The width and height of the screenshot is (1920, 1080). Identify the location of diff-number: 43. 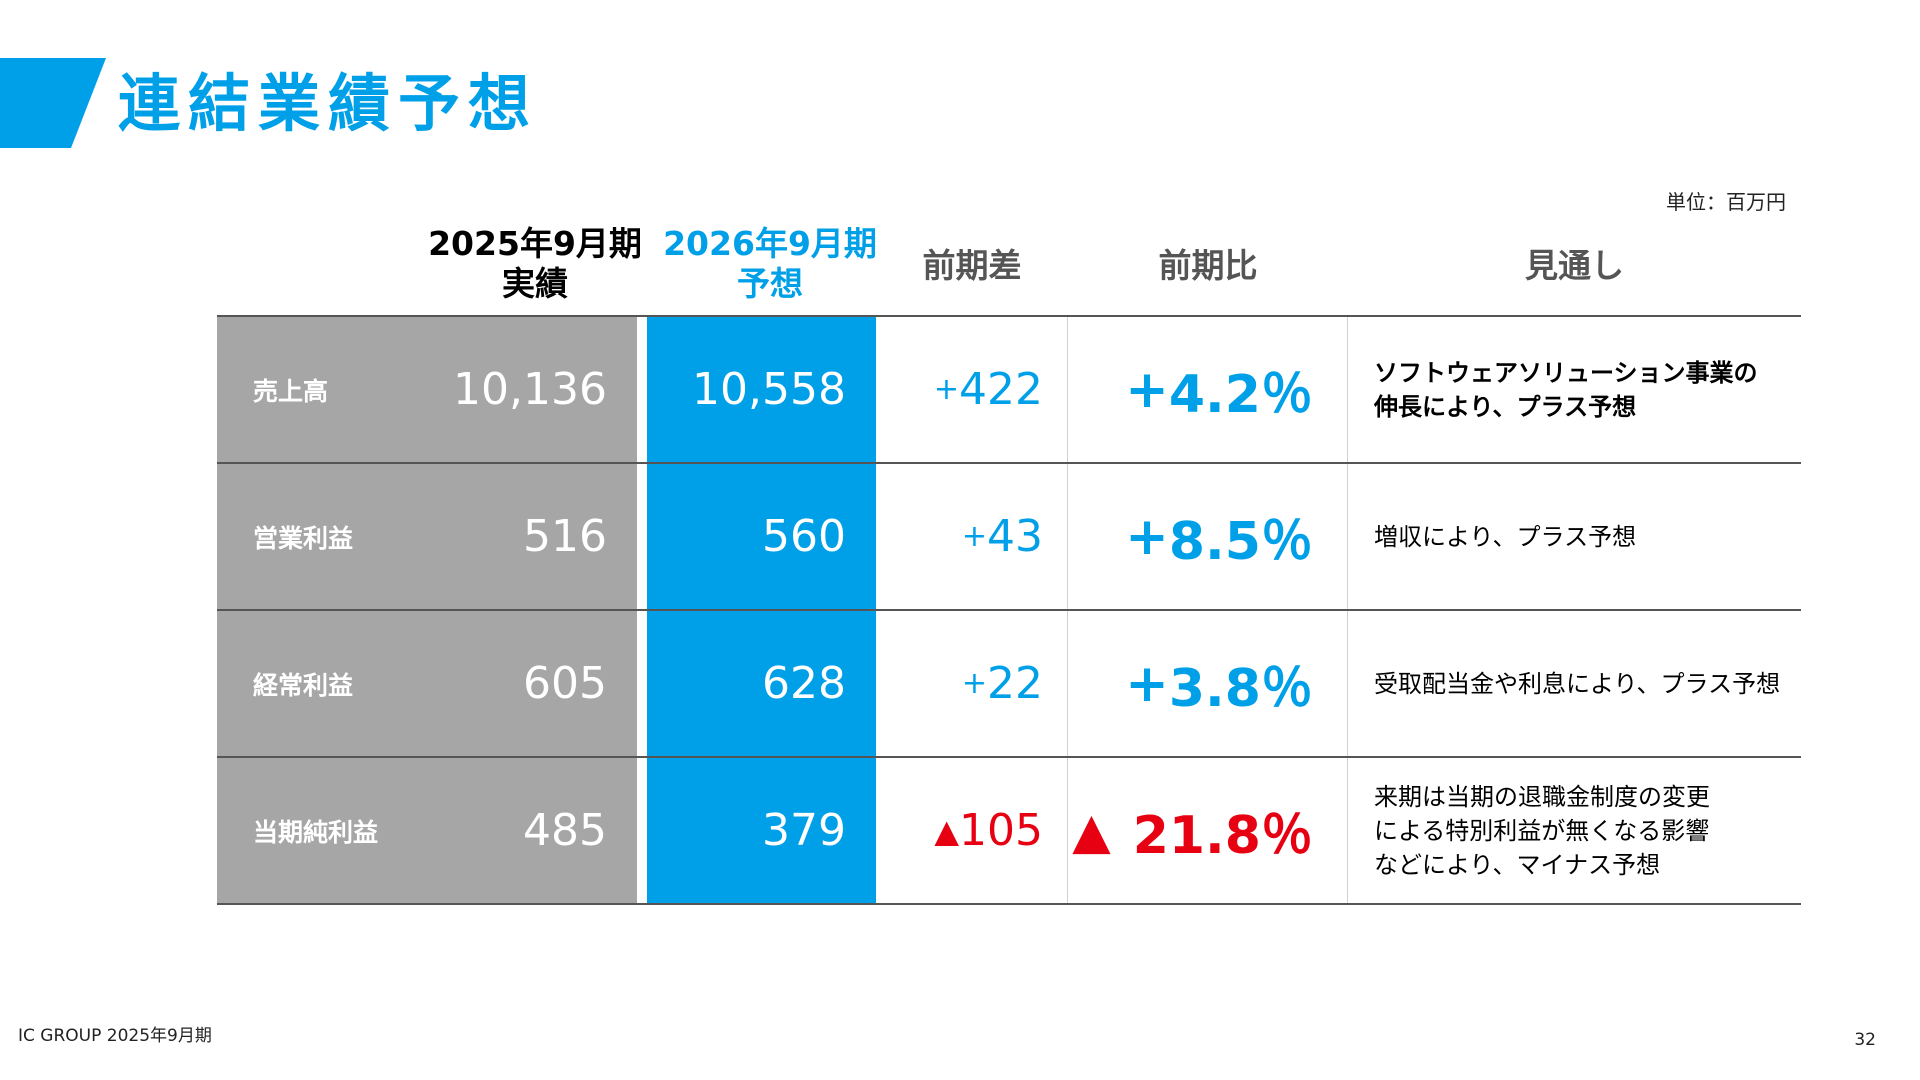
(1015, 536).